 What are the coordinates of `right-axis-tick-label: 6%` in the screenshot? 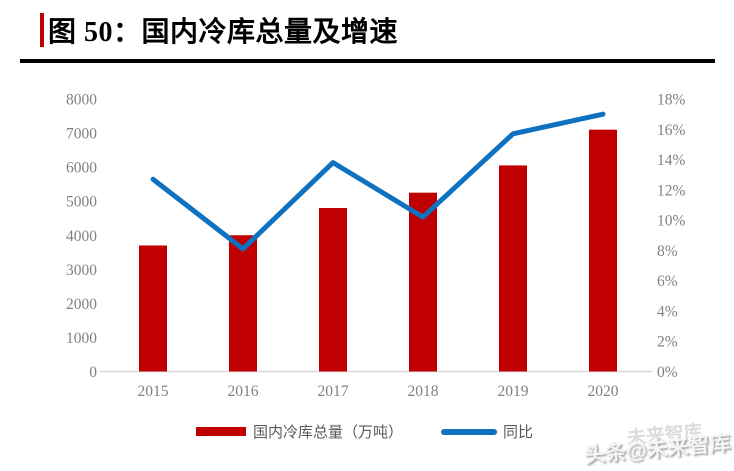 It's located at (667, 281).